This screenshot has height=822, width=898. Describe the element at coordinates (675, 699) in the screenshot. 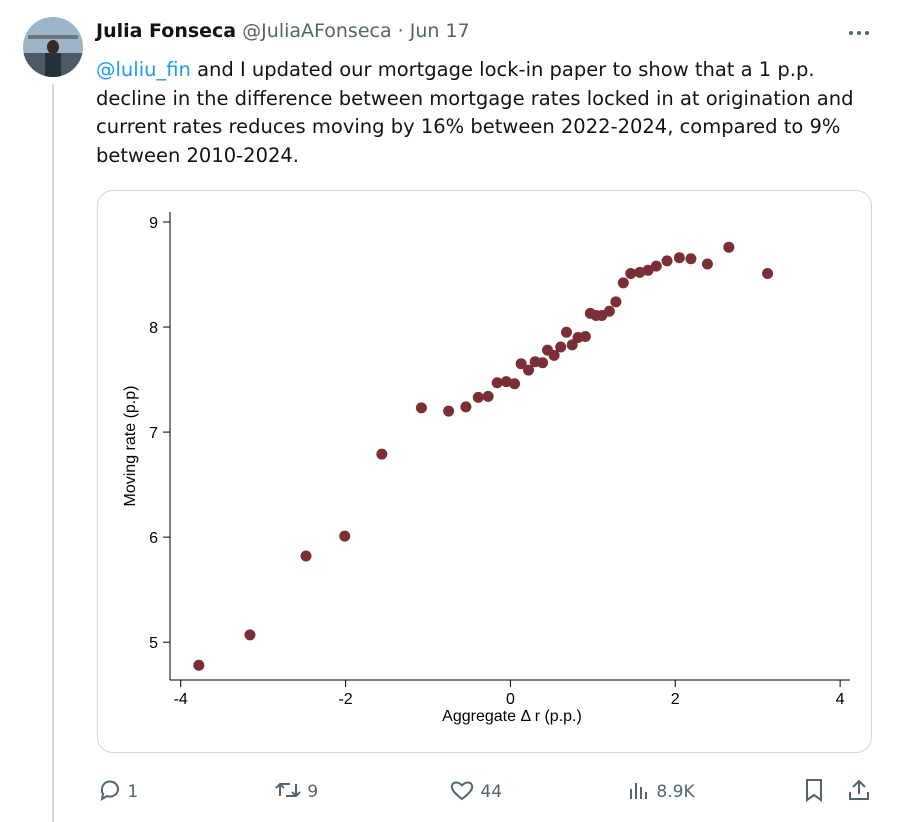

I see `x-tick-label: 2` at that location.